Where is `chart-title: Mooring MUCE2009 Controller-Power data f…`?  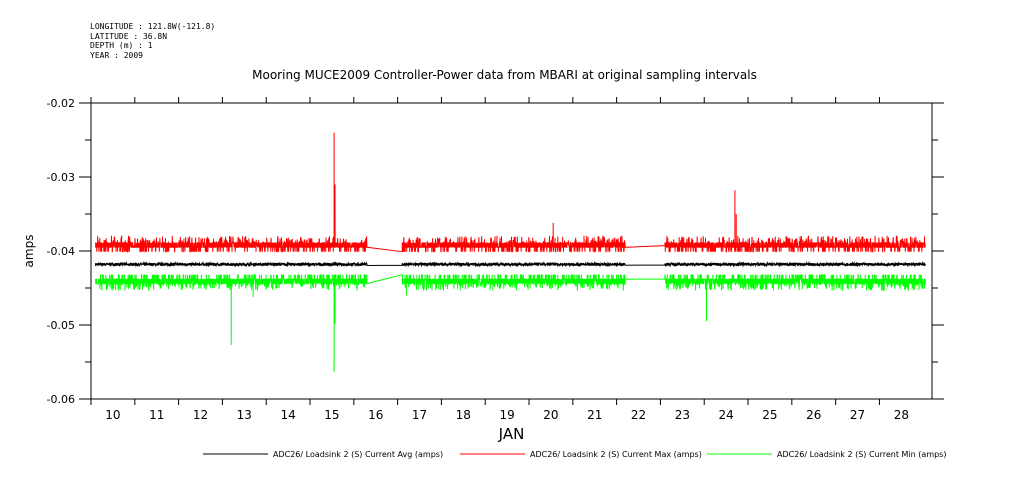
chart-title: Mooring MUCE2009 Controller-Power data f… is located at coordinates (504, 75).